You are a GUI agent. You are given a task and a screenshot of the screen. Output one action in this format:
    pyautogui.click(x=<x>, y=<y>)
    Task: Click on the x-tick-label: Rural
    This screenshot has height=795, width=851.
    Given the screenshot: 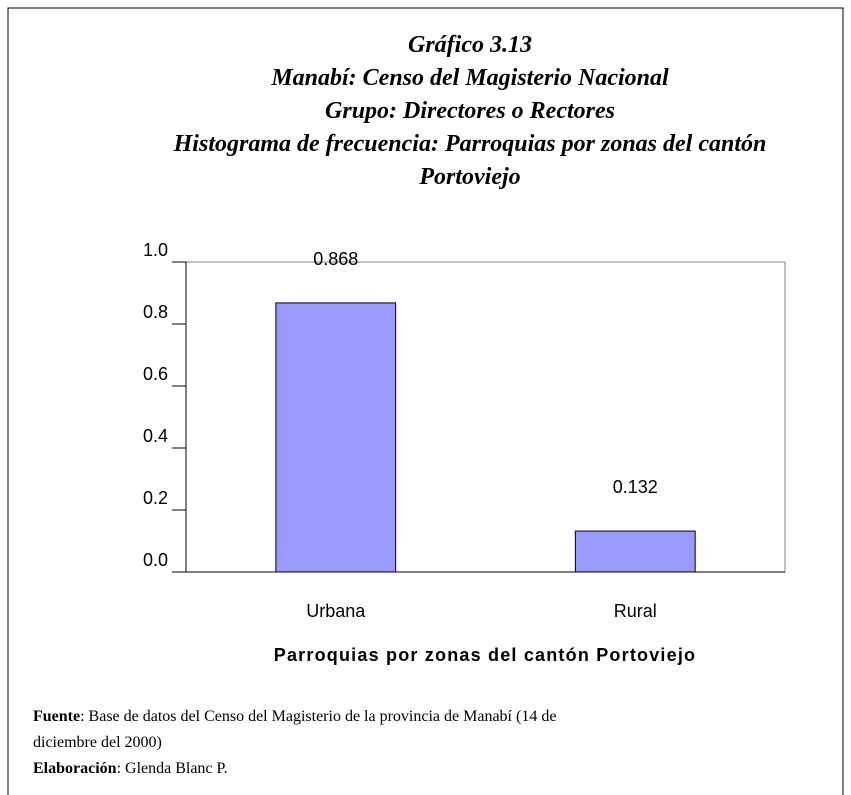 What is the action you would take?
    pyautogui.click(x=635, y=611)
    